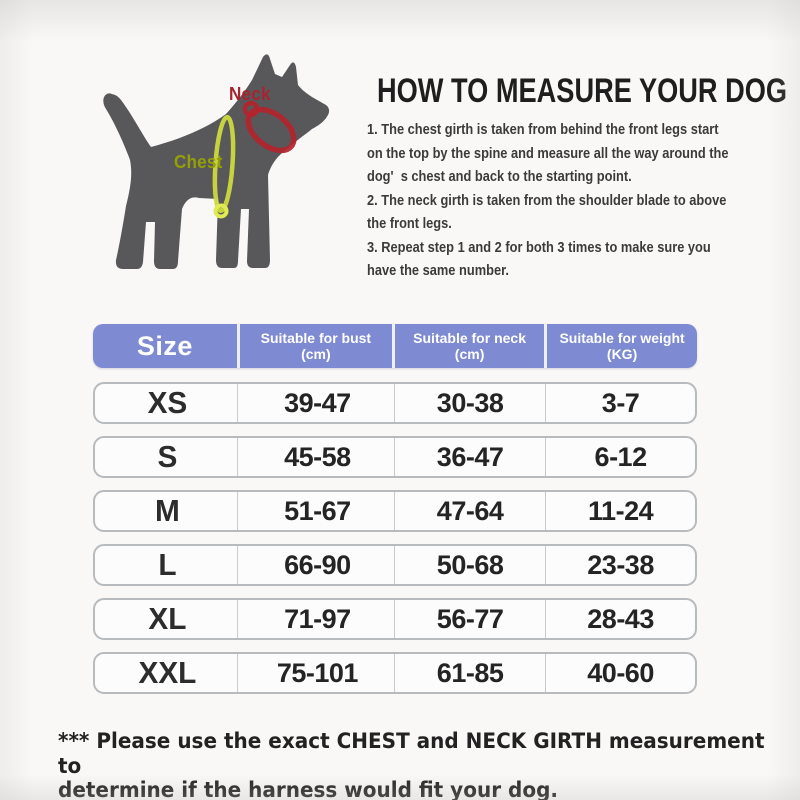 The image size is (800, 800). I want to click on table-row-m: M 51-67 47-64 11-24, so click(395, 511).